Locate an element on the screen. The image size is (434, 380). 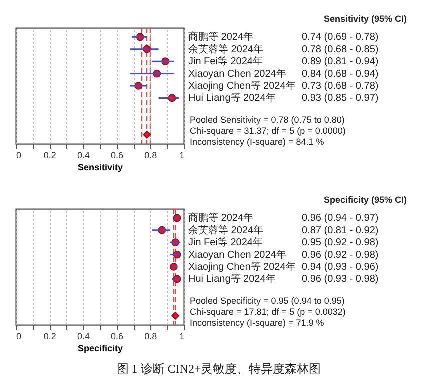
x-axis-title: Sensitivity is located at coordinates (101, 167).